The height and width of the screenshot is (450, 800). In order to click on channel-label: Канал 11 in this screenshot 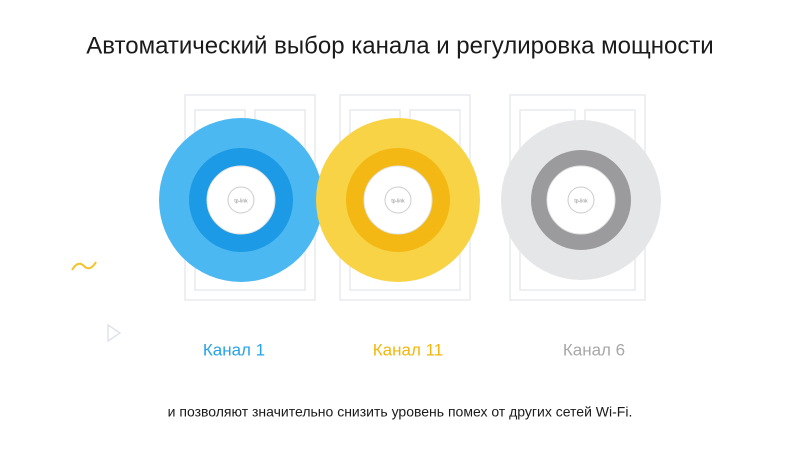, I will do `click(408, 349)`.